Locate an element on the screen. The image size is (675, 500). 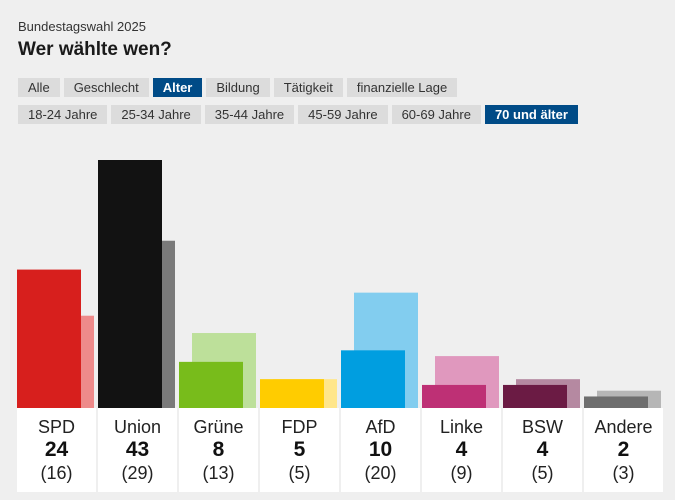
label-card-linke: Linke 4 (9) is located at coordinates (461, 450).